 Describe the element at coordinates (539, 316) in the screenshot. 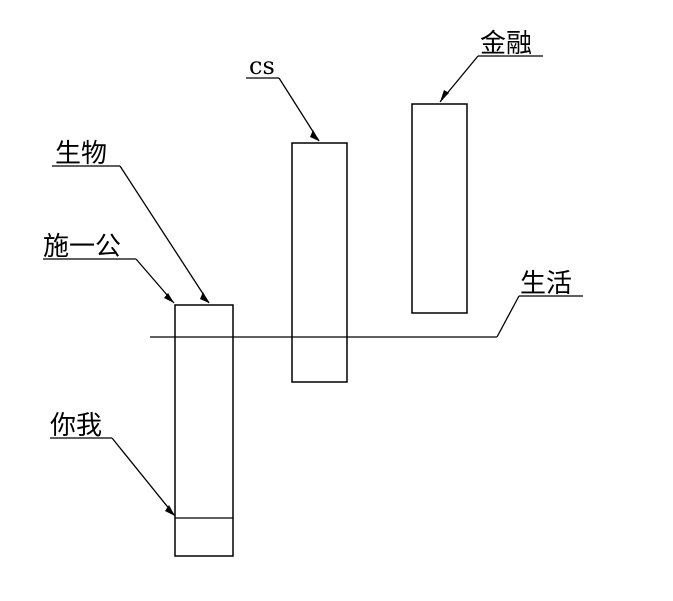

I see `leader-shenghuo` at that location.